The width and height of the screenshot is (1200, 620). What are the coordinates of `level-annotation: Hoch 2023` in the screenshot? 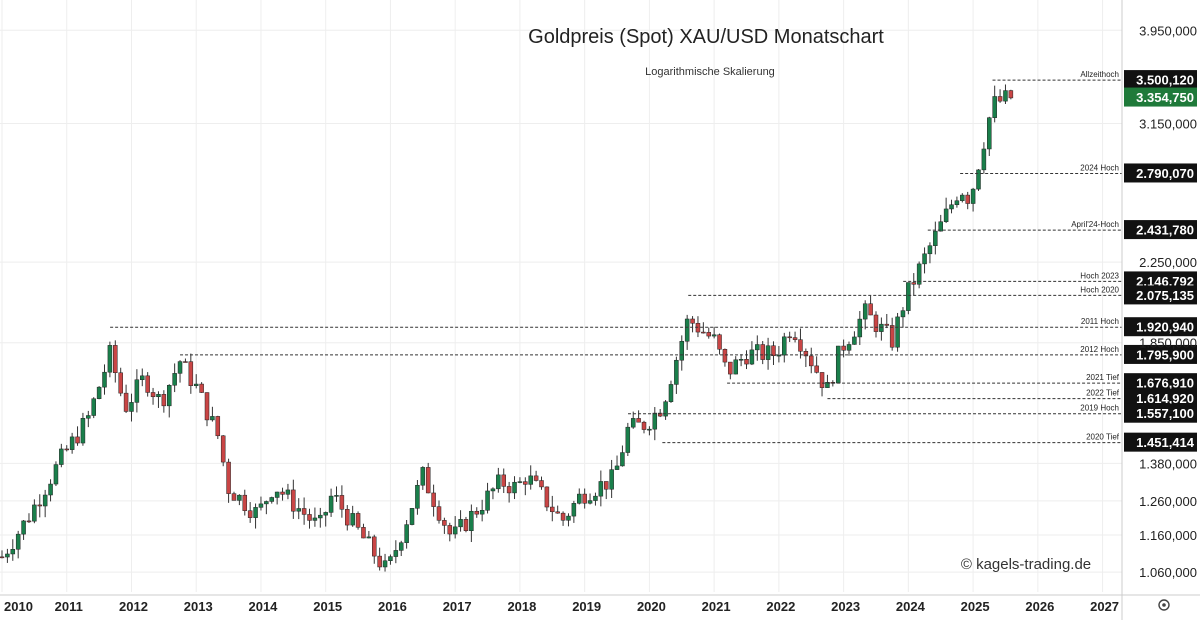 It's located at (1099, 275).